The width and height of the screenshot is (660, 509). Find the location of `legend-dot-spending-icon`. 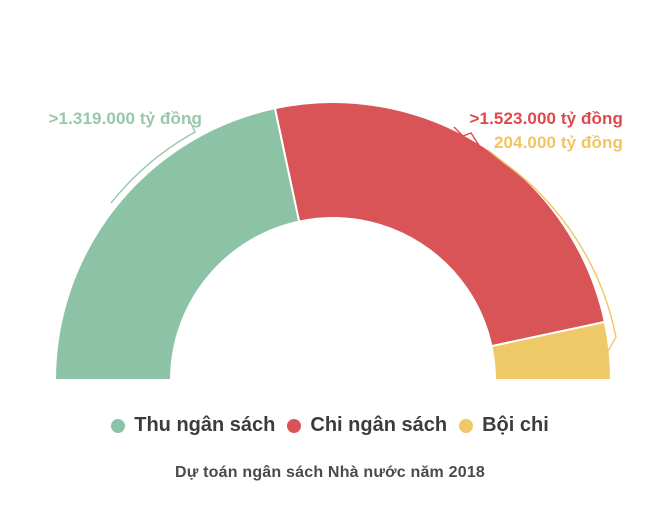

legend-dot-spending-icon is located at coordinates (294, 425).